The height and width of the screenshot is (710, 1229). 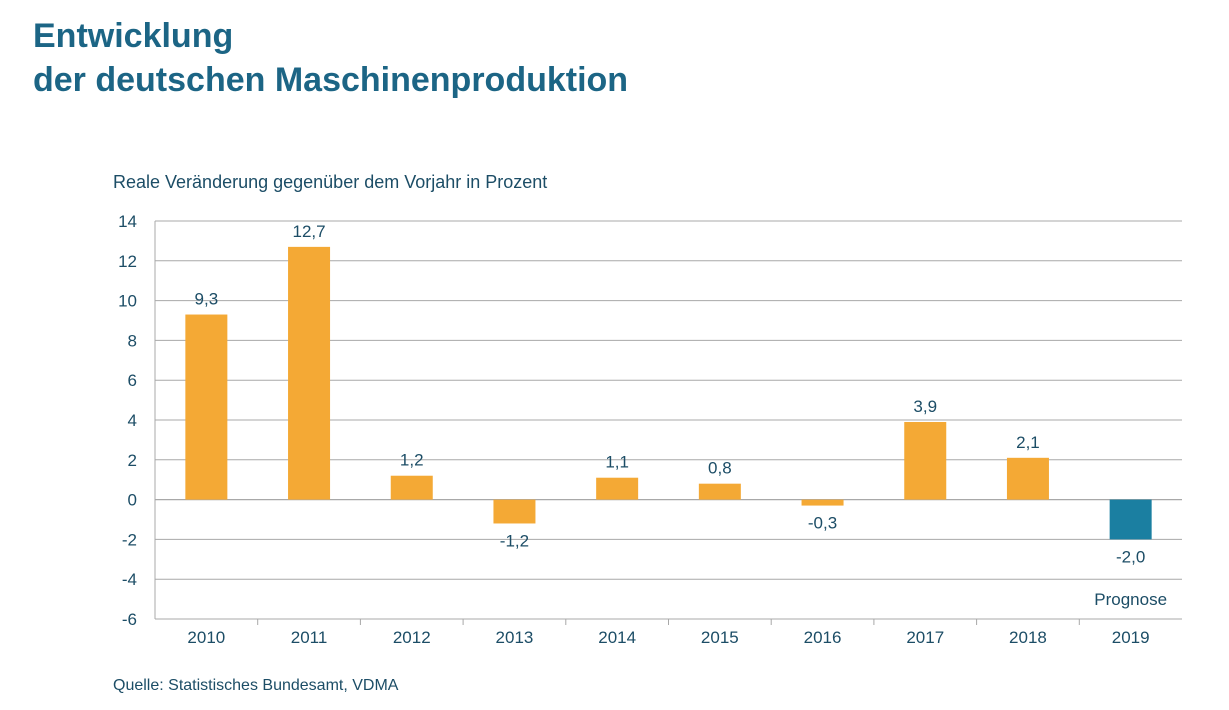 I want to click on y-tick-label: 2, so click(x=132, y=460).